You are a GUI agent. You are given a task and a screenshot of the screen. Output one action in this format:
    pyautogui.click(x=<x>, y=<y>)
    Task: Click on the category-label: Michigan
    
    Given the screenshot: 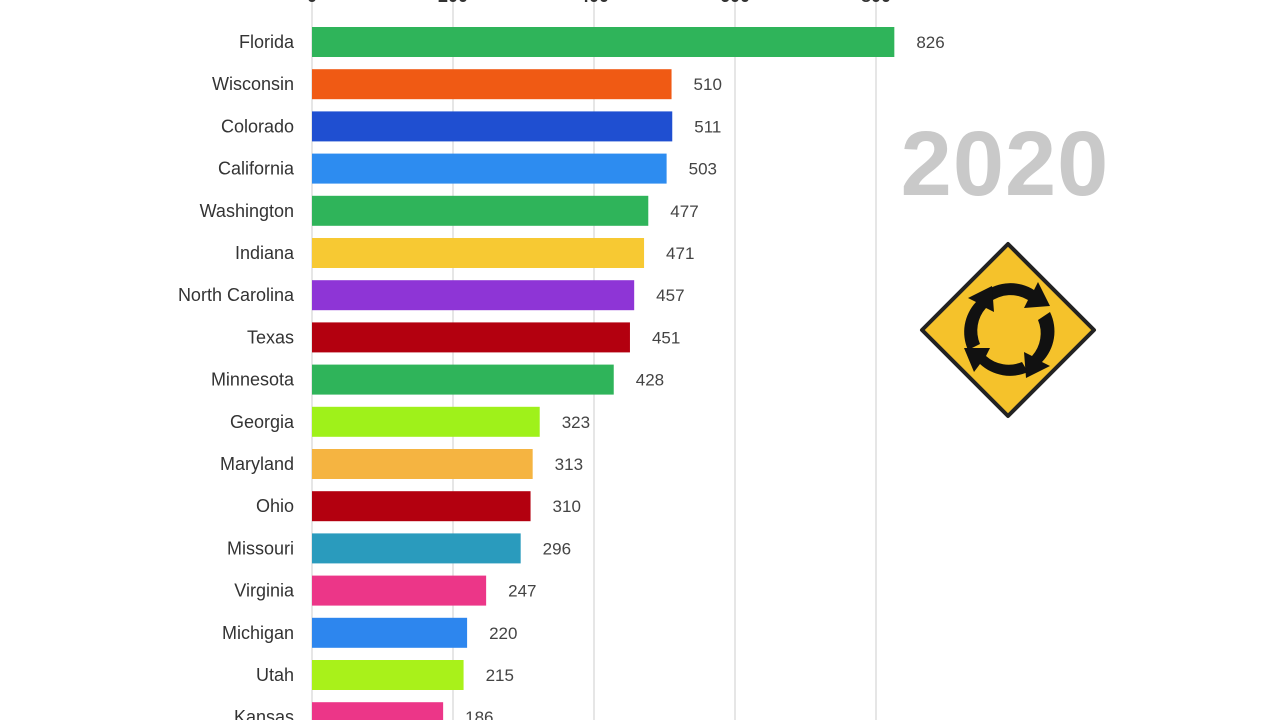 What is the action you would take?
    pyautogui.click(x=258, y=633)
    